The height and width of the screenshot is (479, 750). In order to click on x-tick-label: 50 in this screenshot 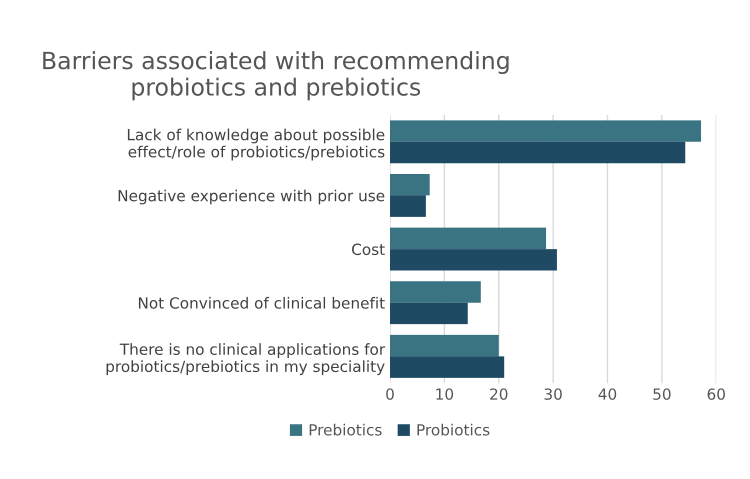, I will do `click(662, 394)`.